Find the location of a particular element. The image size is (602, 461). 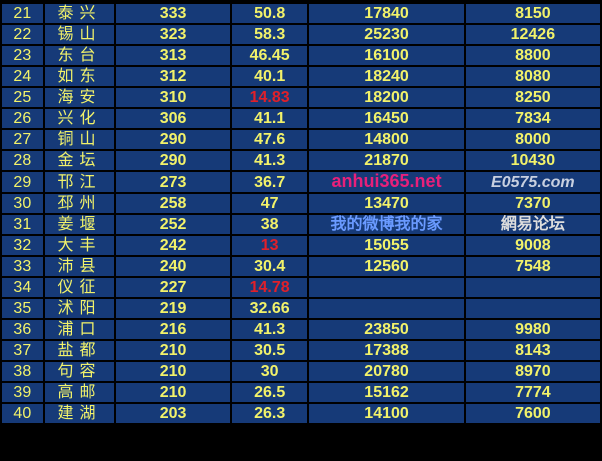

cell-c1: 258 is located at coordinates (173, 203).